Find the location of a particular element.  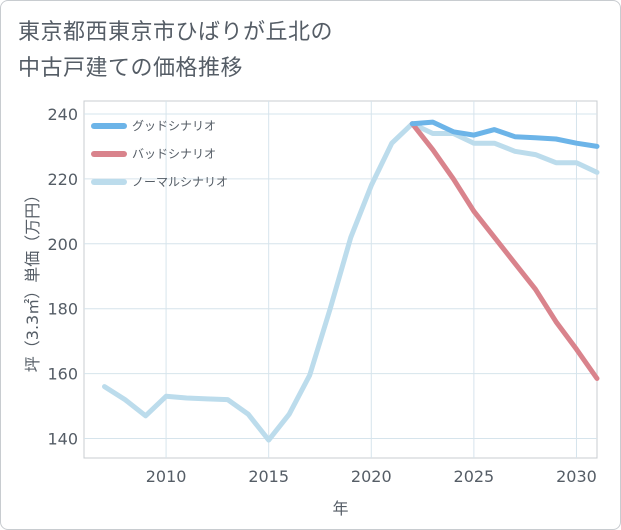

y-tick-label: 240 is located at coordinates (62, 114).